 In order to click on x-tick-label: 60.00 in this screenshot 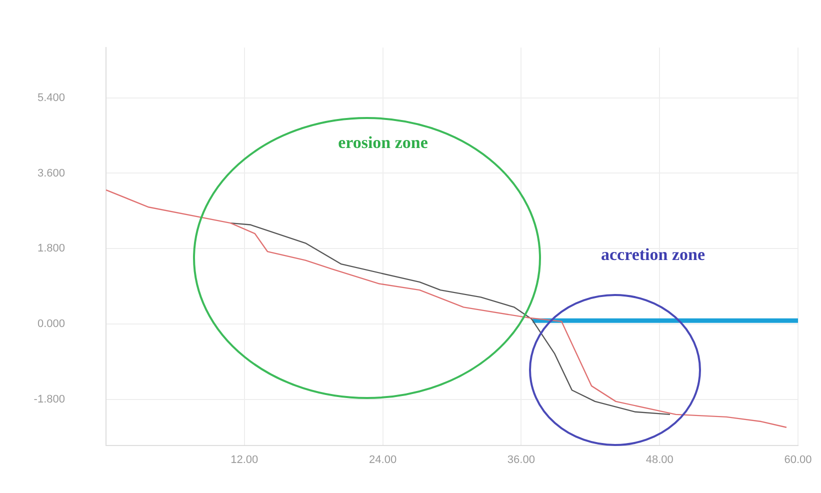, I will do `click(798, 460)`.